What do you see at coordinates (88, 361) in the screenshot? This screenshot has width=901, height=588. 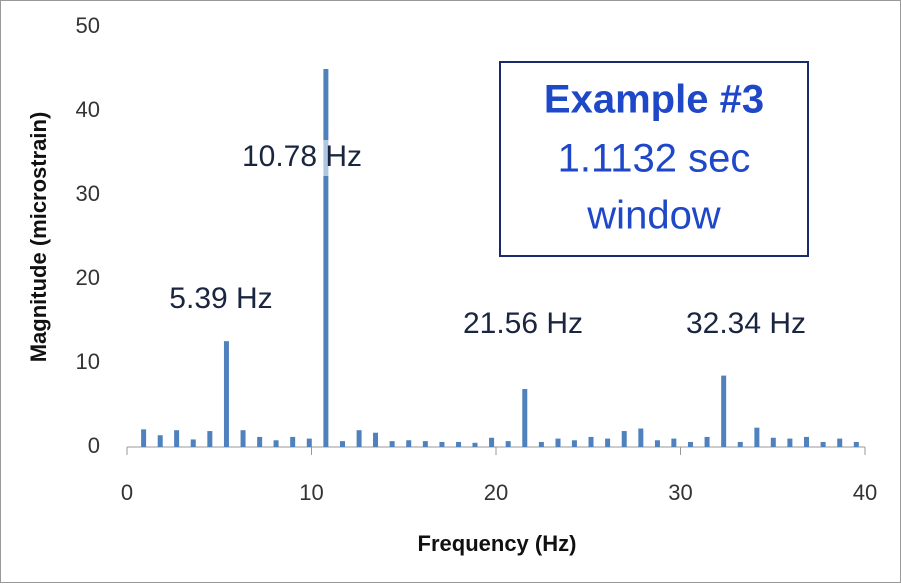 I see `y-tick-label: 10` at bounding box center [88, 361].